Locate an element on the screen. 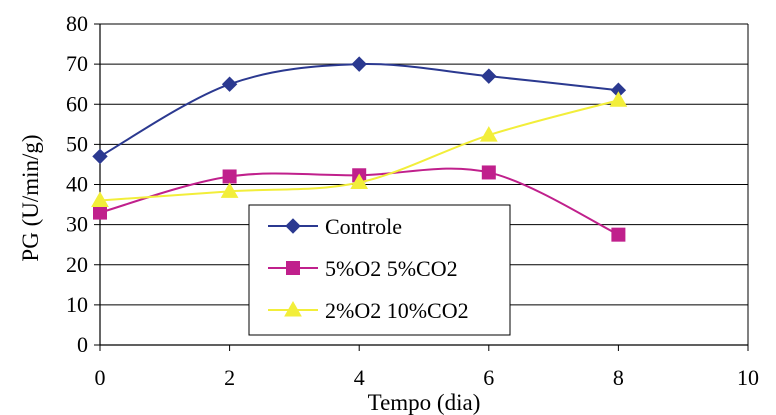 The width and height of the screenshot is (776, 415). x-tick-label-6: 6 is located at coordinates (488, 377).